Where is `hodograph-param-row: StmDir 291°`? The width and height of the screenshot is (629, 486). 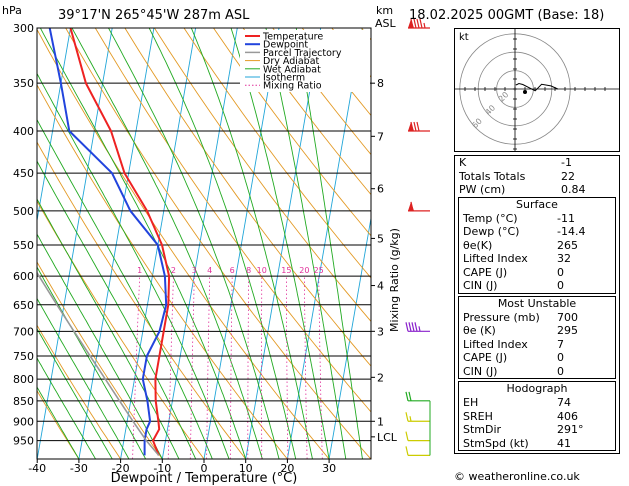
hodograph-param-row: StmDir 291° is located at coordinates (537, 430).